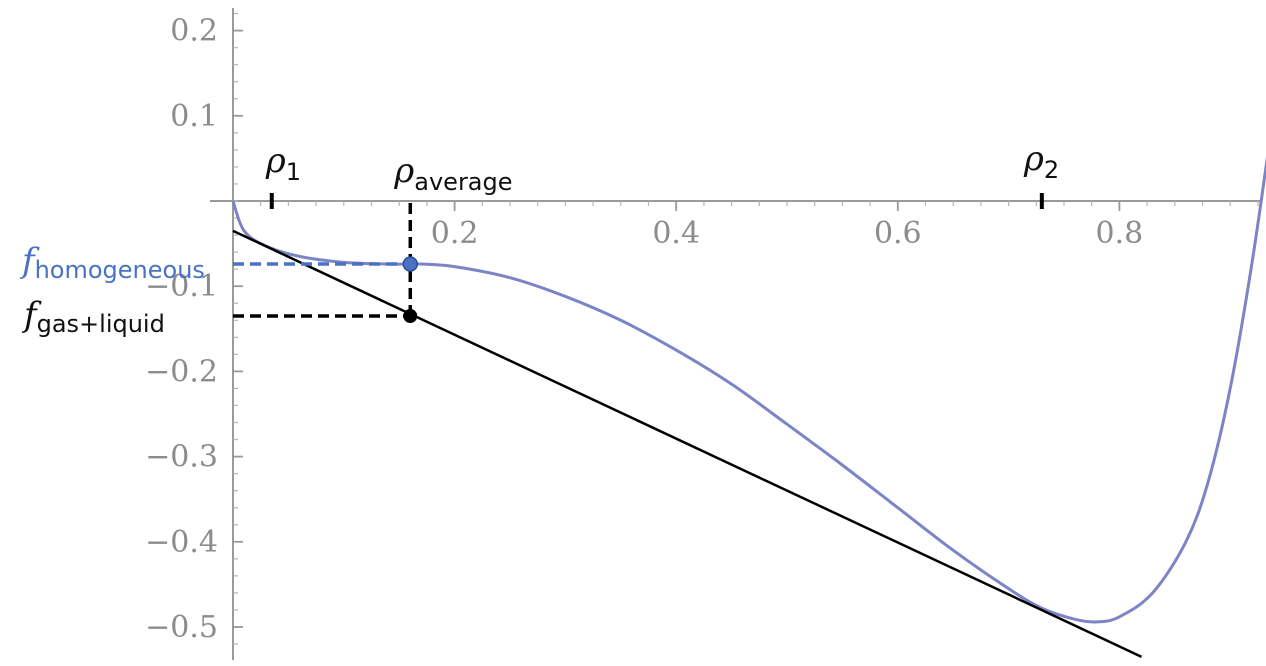 Image resolution: width=1266 pixels, height=666 pixels. I want to click on rho2-label: ρ2, so click(1041, 161).